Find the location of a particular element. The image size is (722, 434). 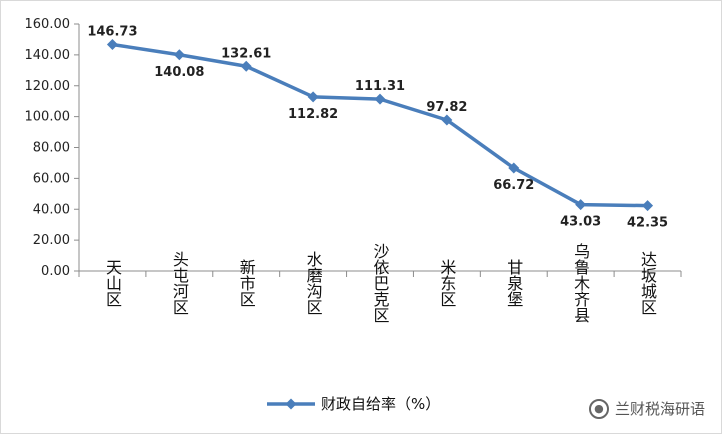

x-category-label: 乌鲁木齐县 is located at coordinates (580, 283).